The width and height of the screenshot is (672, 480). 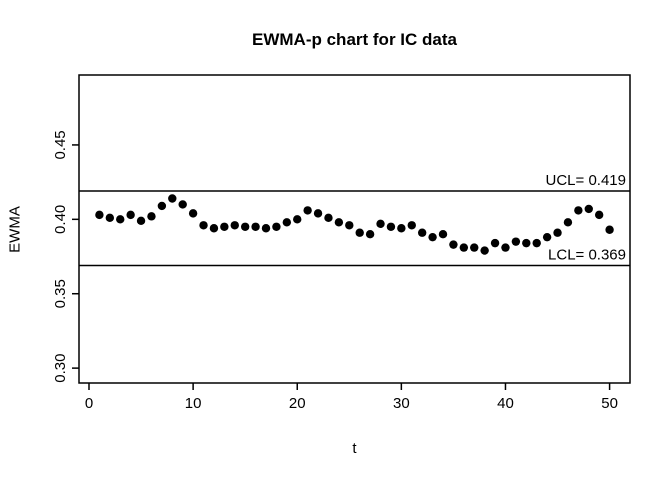 What do you see at coordinates (60, 368) in the screenshot?
I see `y-tick-label: 0.30` at bounding box center [60, 368].